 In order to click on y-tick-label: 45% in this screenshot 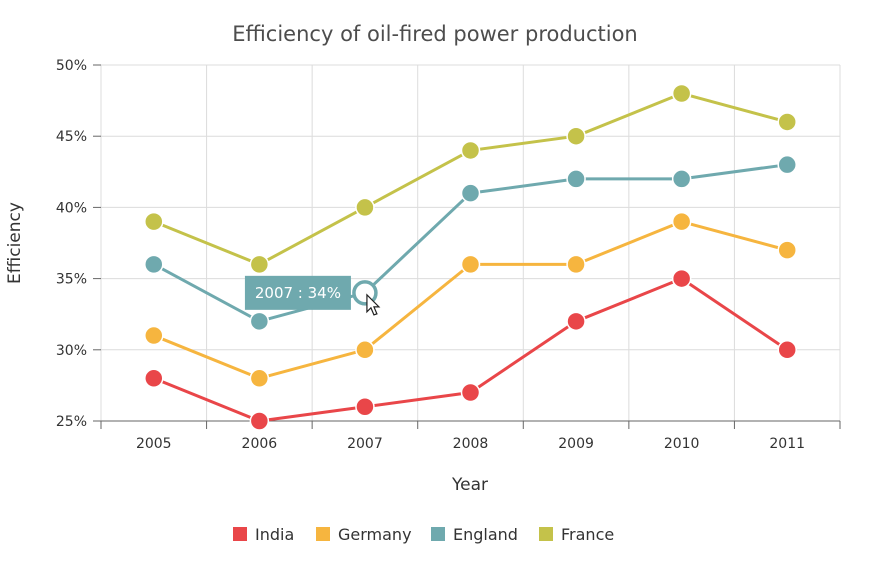, I will do `click(71, 137)`.